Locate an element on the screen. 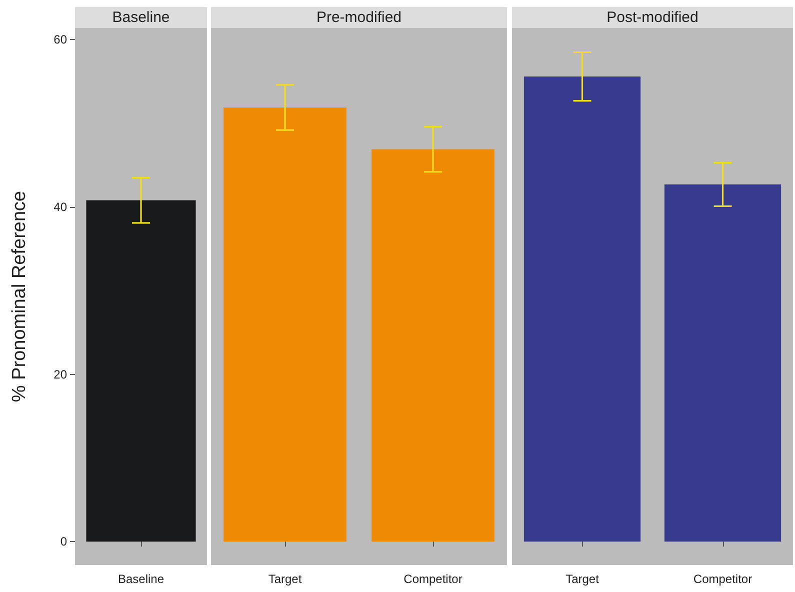 The height and width of the screenshot is (592, 795). chart-title: Post-modified is located at coordinates (652, 17).